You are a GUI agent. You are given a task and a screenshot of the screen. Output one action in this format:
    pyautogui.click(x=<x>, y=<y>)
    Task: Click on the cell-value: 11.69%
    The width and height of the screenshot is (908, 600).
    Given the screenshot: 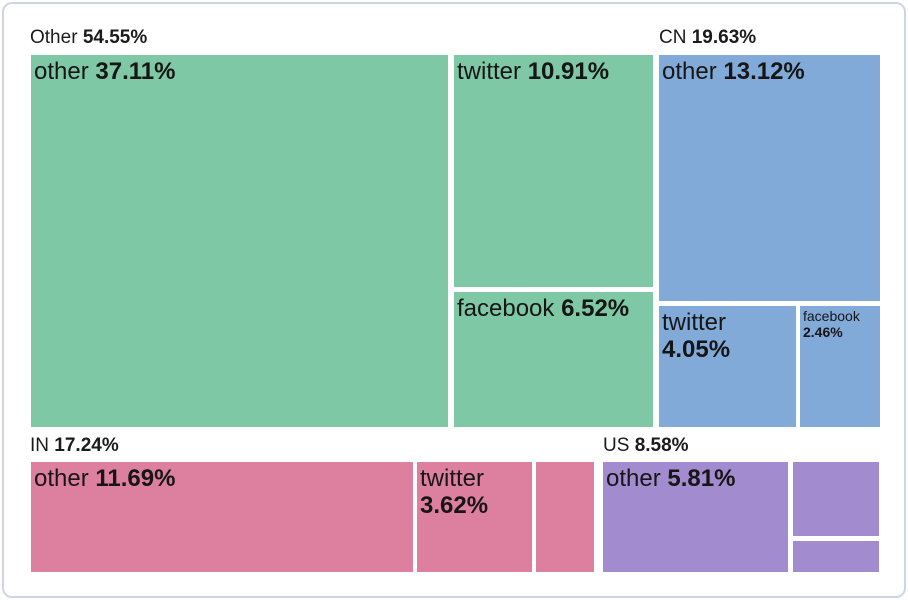 What is the action you would take?
    pyautogui.click(x=135, y=478)
    